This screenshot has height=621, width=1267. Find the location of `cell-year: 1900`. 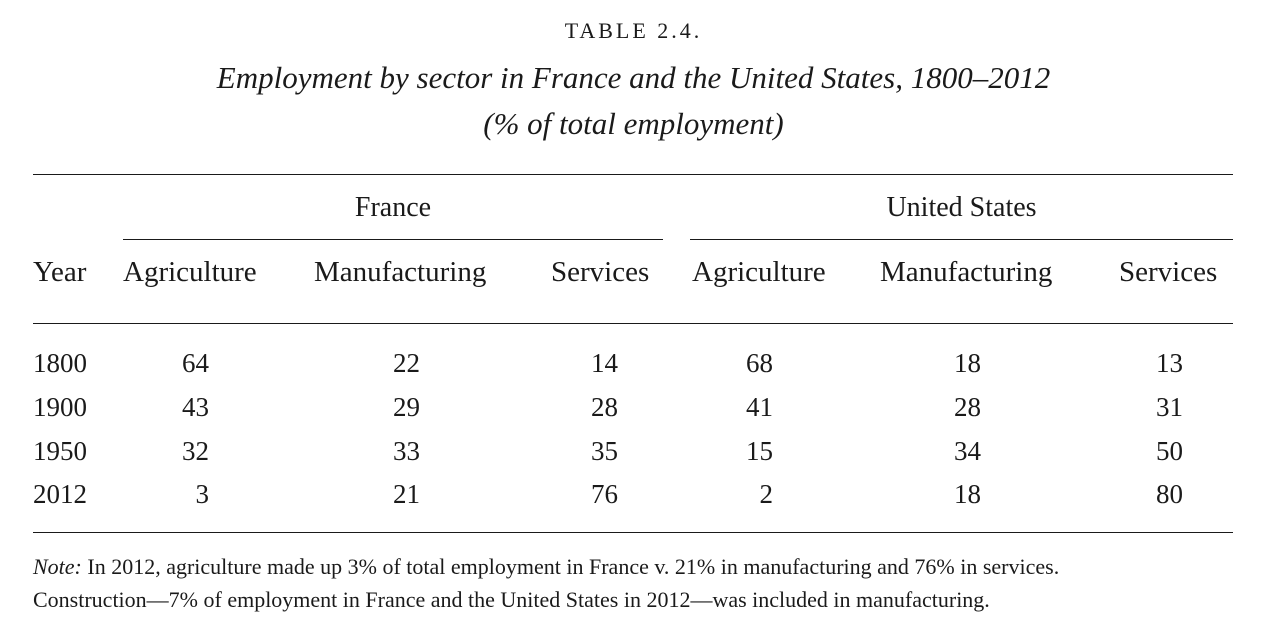

cell-year: 1900 is located at coordinates (60, 407).